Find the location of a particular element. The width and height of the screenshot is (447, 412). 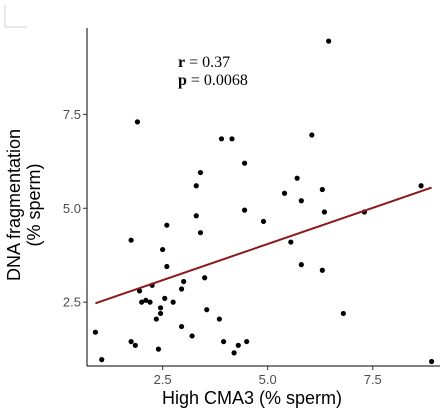

annotation-p: p = 0.0068 is located at coordinates (213, 80).